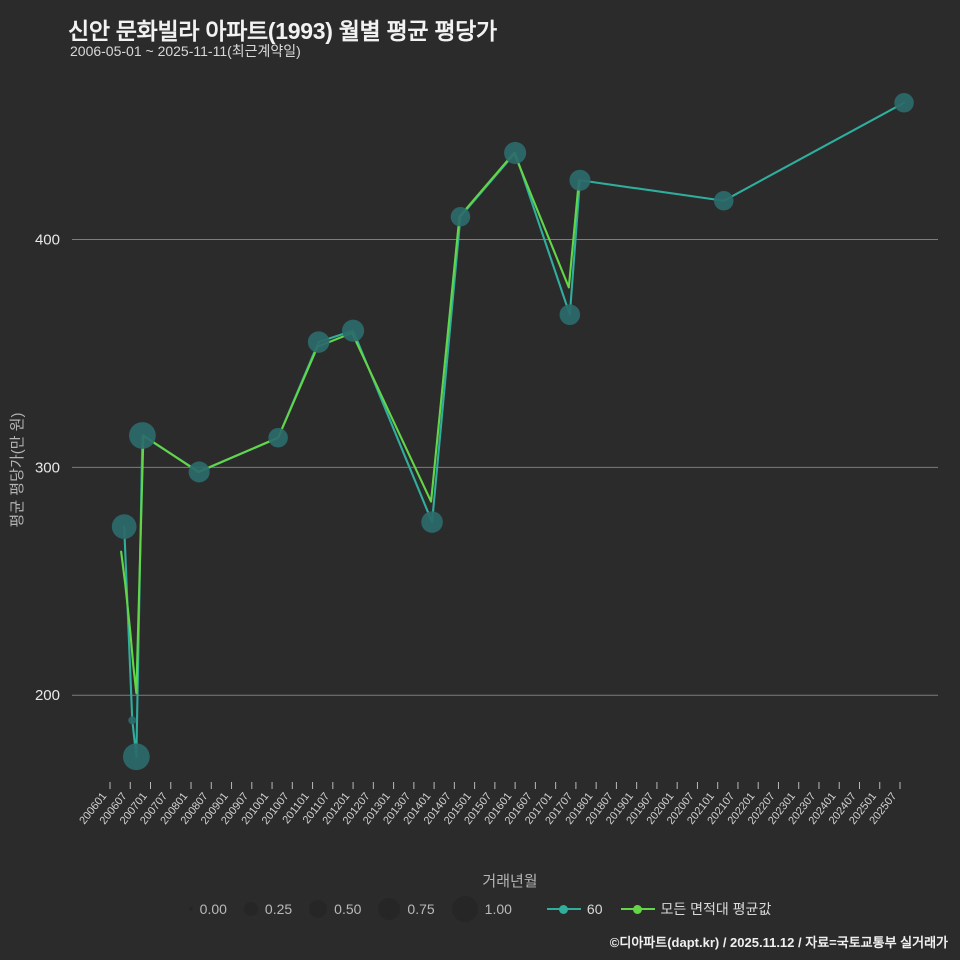  I want to click on y-tick-label: 300, so click(47, 467).